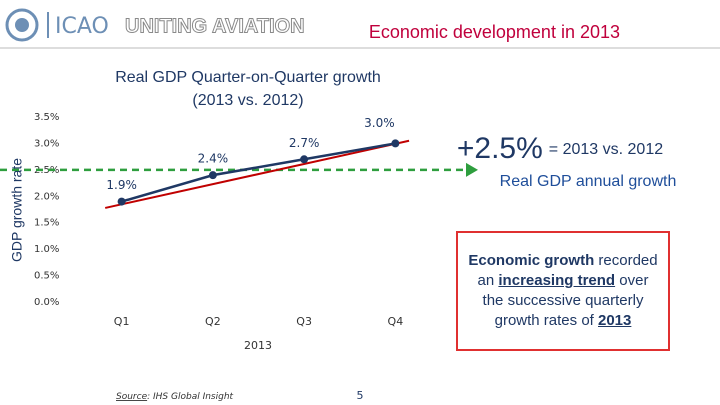 This screenshot has height=405, width=720. What do you see at coordinates (46, 196) in the screenshot?
I see `y-tick-label: 2.0%` at bounding box center [46, 196].